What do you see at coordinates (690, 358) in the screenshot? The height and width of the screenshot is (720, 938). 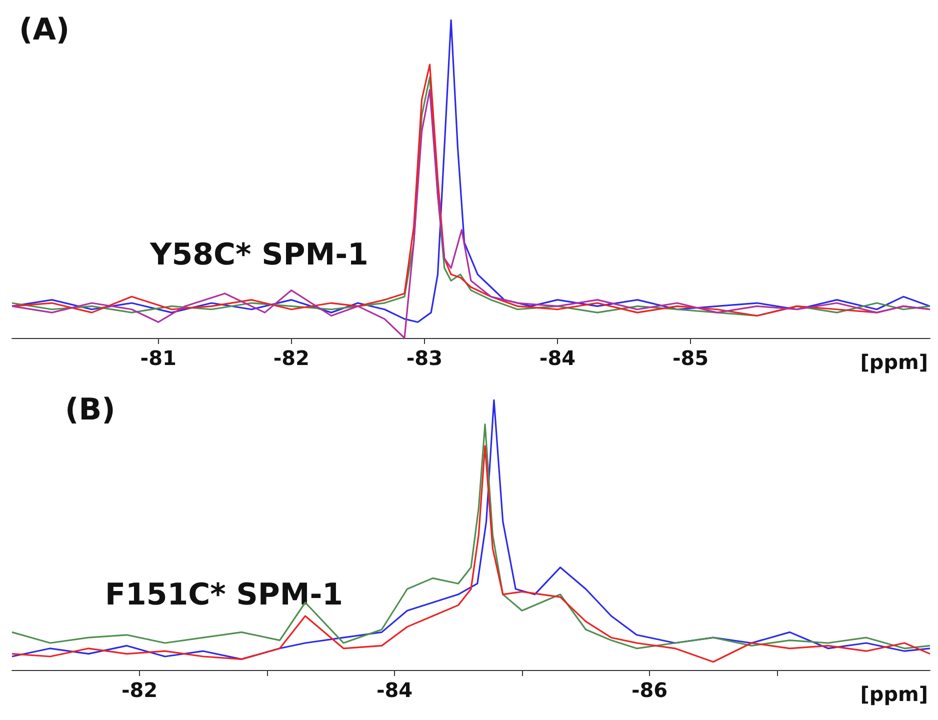 I see `x-tick-label: -85` at bounding box center [690, 358].